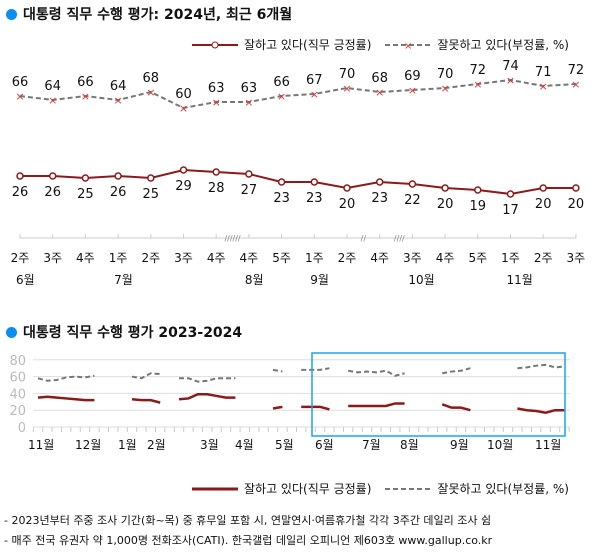  Describe the element at coordinates (232, 238) in the screenshot. I see `axis-break: //////` at that location.